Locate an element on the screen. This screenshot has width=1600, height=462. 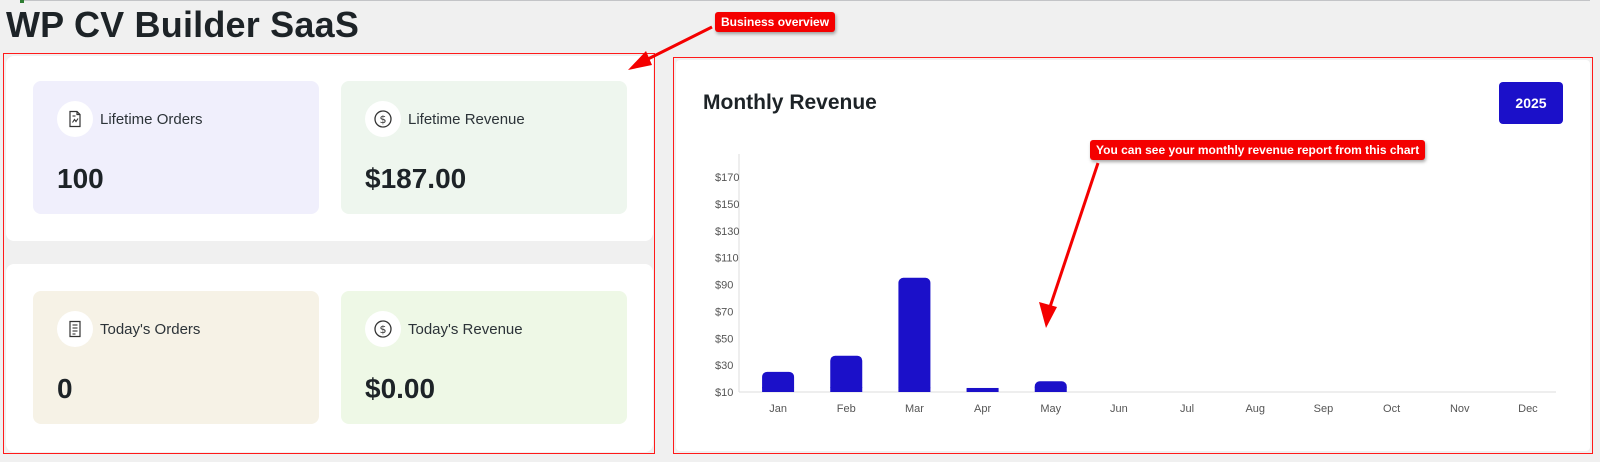
x-tick-label: Dec is located at coordinates (1528, 409).